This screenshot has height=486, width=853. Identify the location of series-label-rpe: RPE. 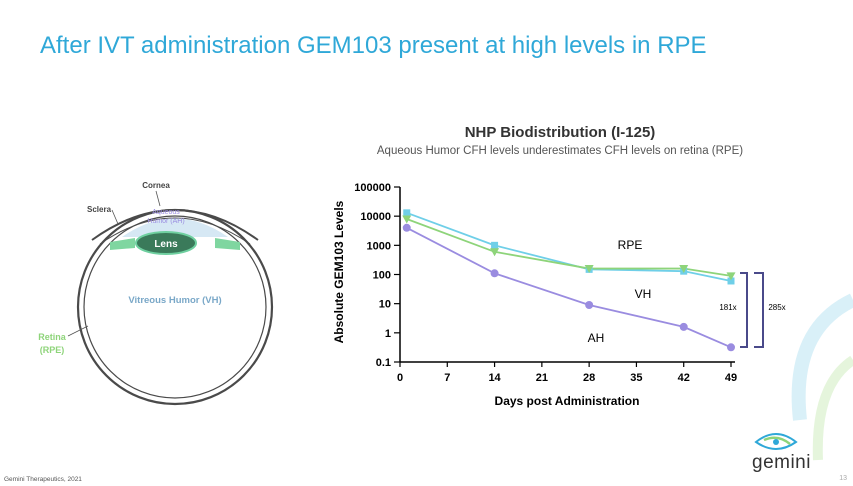
(630, 245).